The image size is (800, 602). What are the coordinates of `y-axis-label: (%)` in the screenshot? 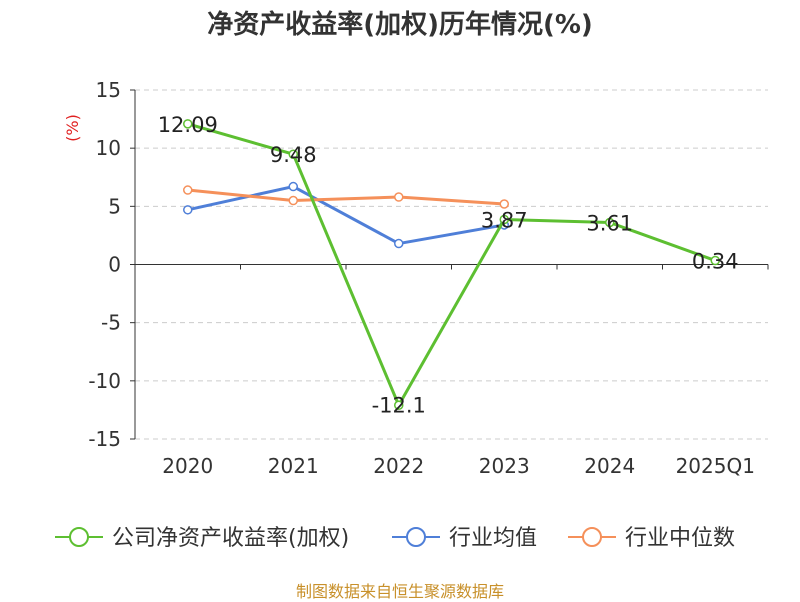 It's located at (72, 128).